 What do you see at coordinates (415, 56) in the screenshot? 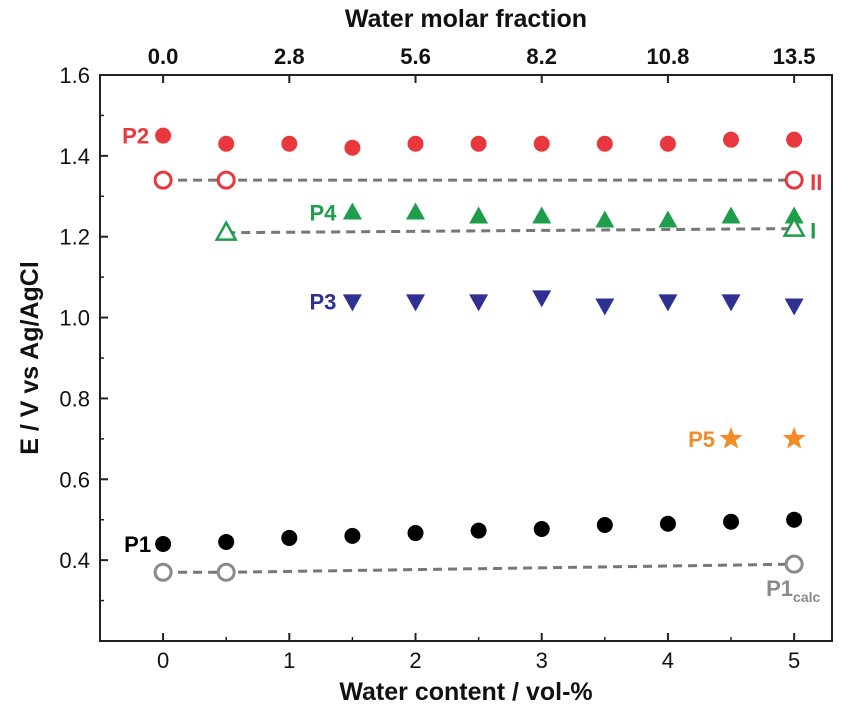
I see `top-tick-label: 5.6` at bounding box center [415, 56].